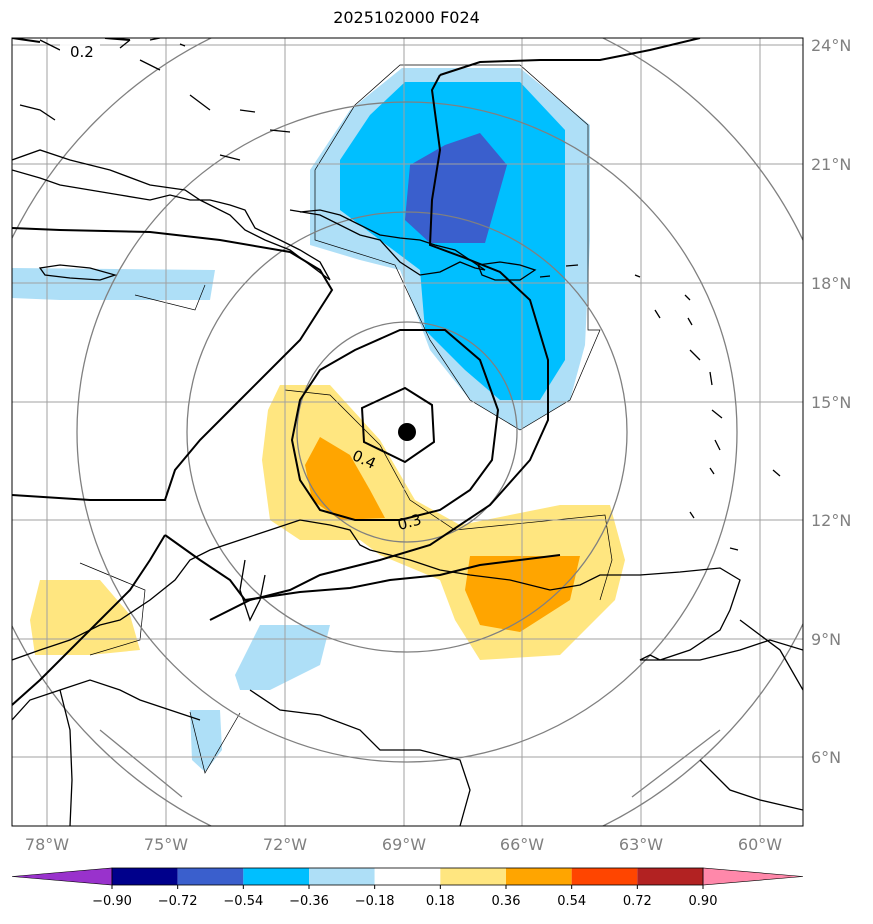 This screenshot has height=924, width=873. What do you see at coordinates (173, 364) in the screenshot?
I see `contour-0.2-b` at bounding box center [173, 364].